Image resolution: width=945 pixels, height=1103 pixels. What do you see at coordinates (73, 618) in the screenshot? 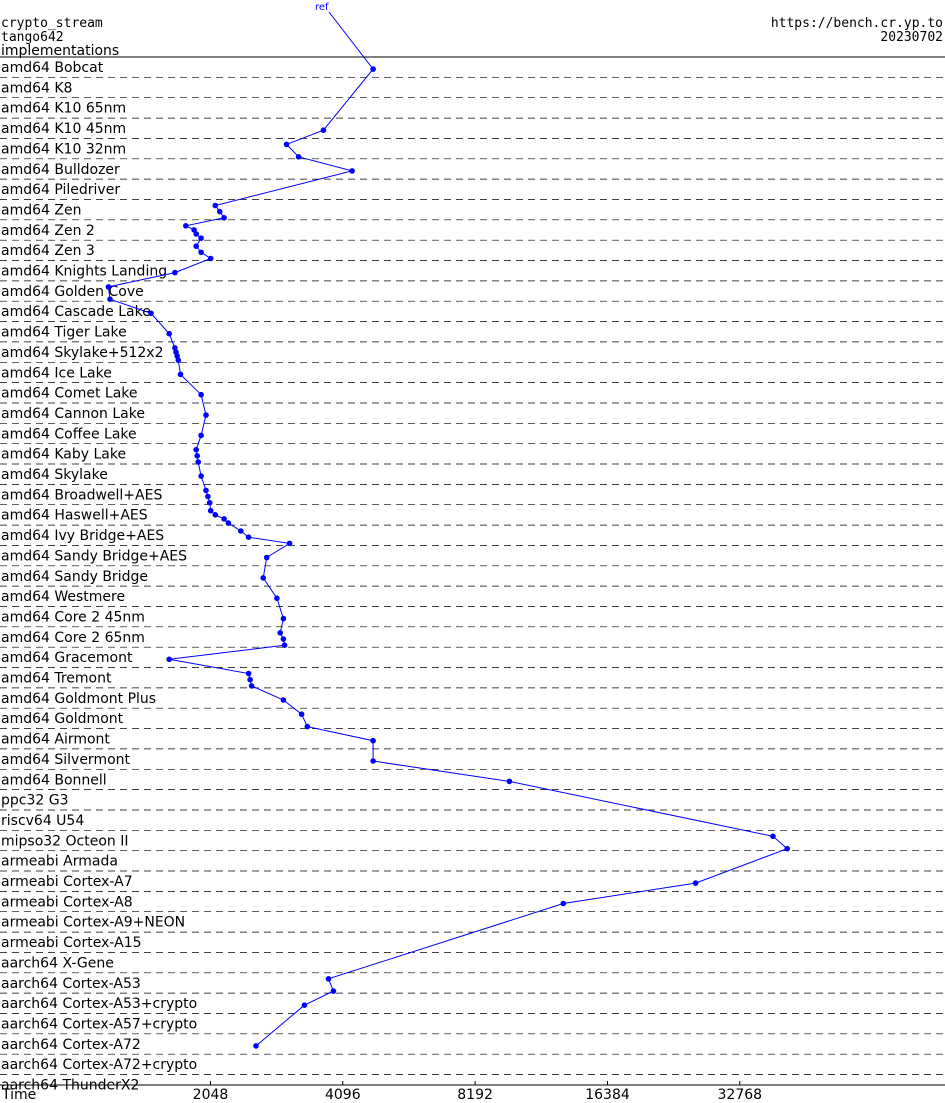
I see `category-label: amd64 Core 2 45nm` at bounding box center [73, 618].